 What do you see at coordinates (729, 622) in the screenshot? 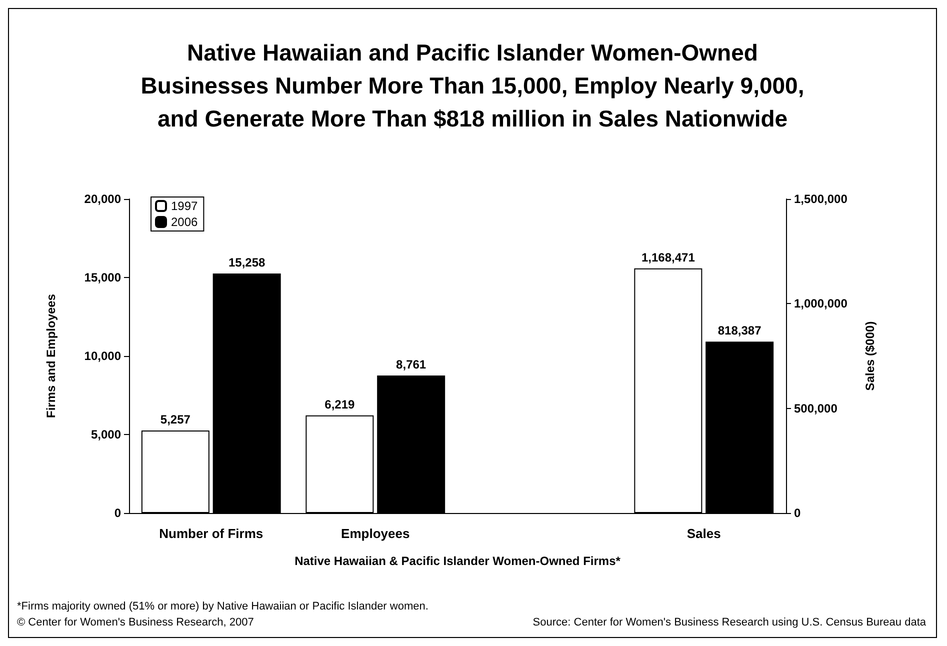
I see `source-note: Source: Center for Women's Business Research using U.S. Census Bureau data` at bounding box center [729, 622].